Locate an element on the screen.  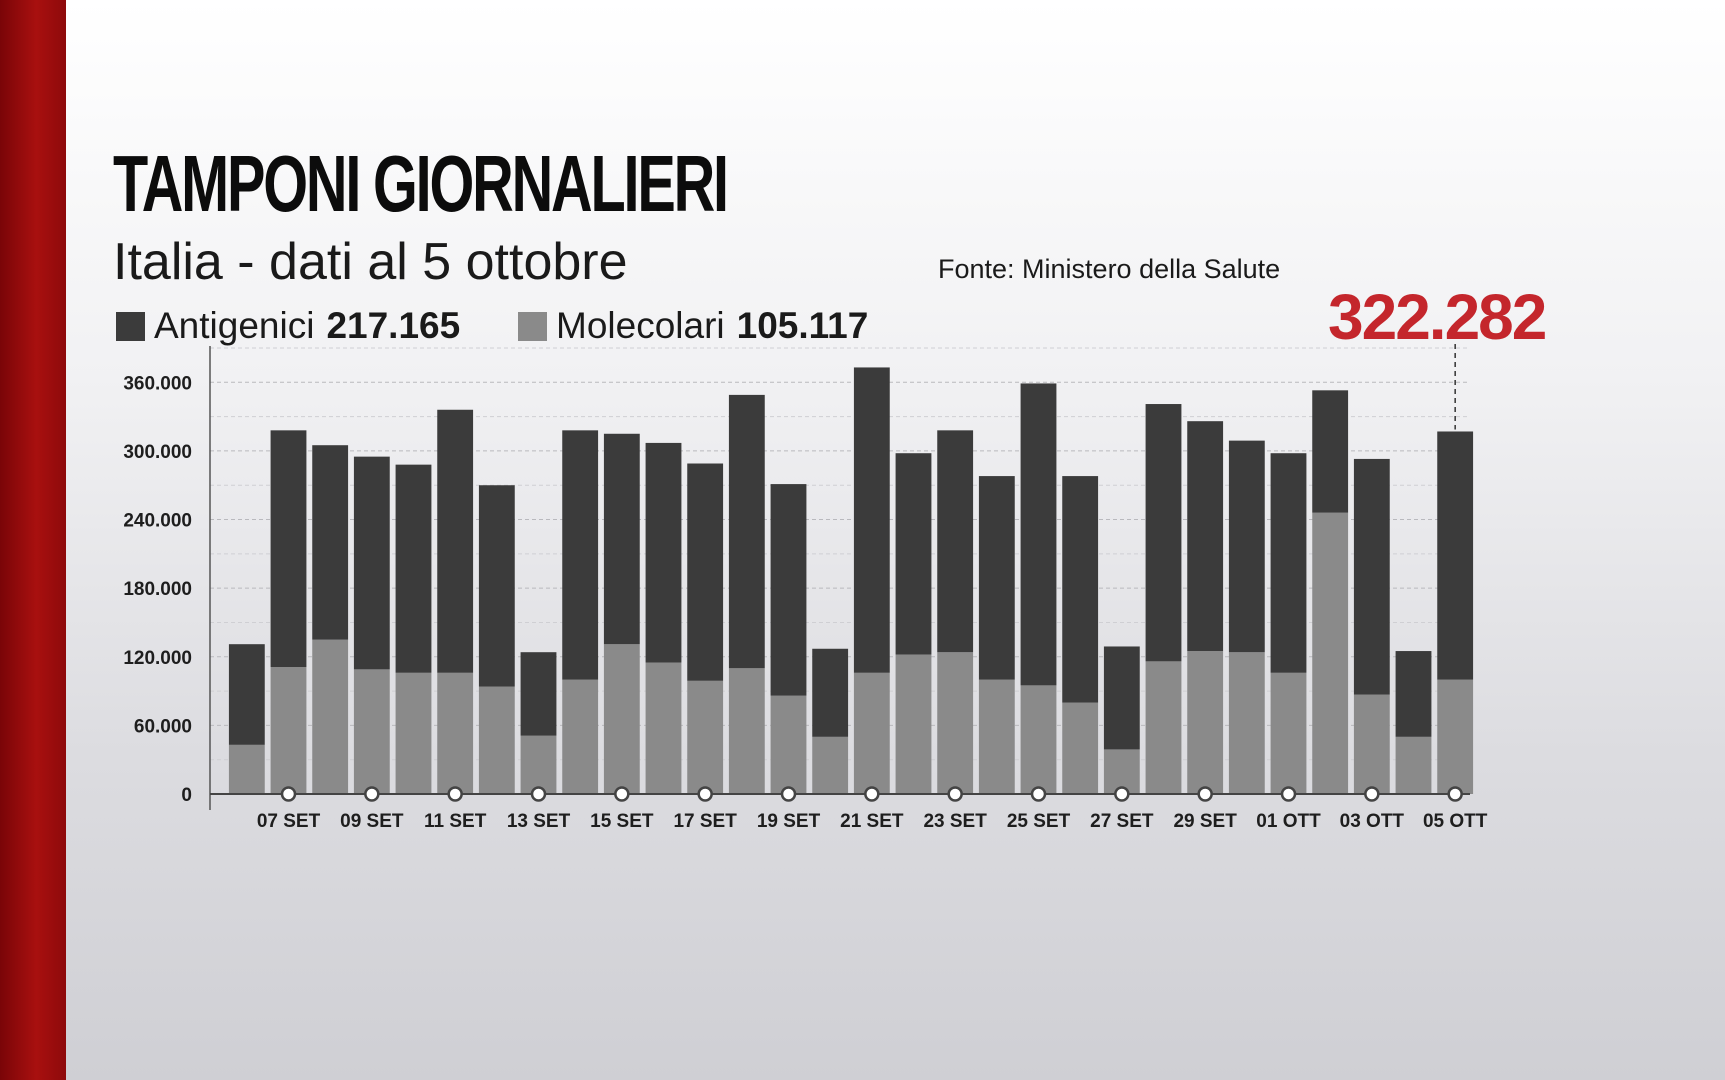
x-tick-label: 01 OTT is located at coordinates (1288, 821).